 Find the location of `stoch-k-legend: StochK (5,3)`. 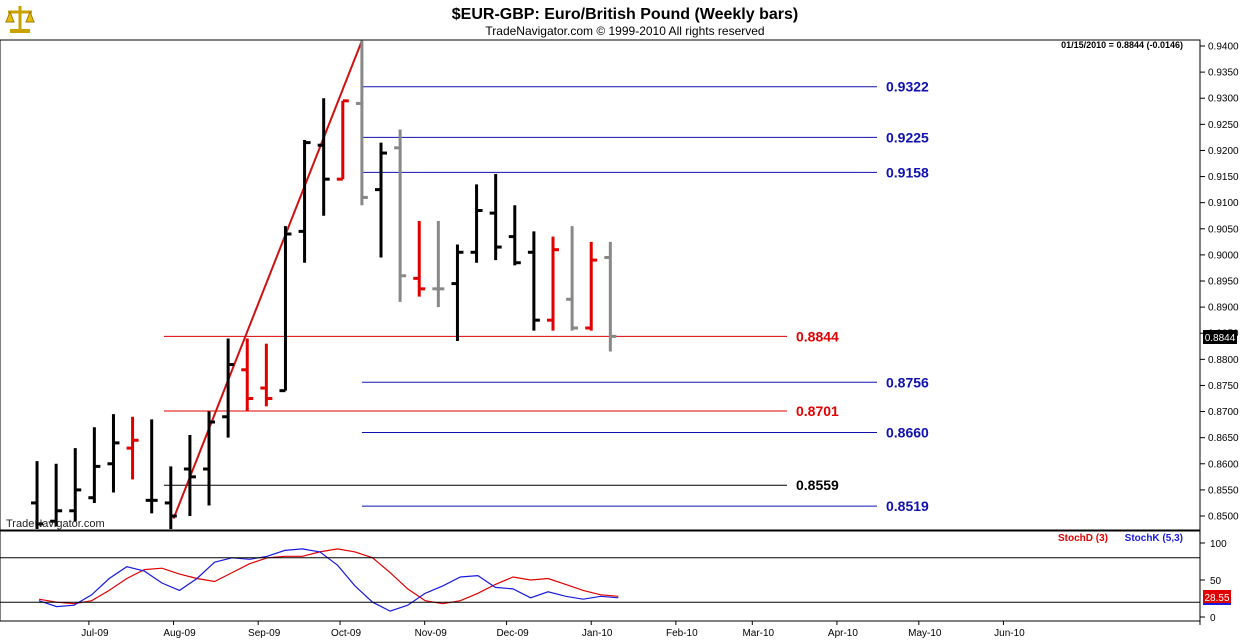

stoch-k-legend: StochK (5,3) is located at coordinates (1154, 538).